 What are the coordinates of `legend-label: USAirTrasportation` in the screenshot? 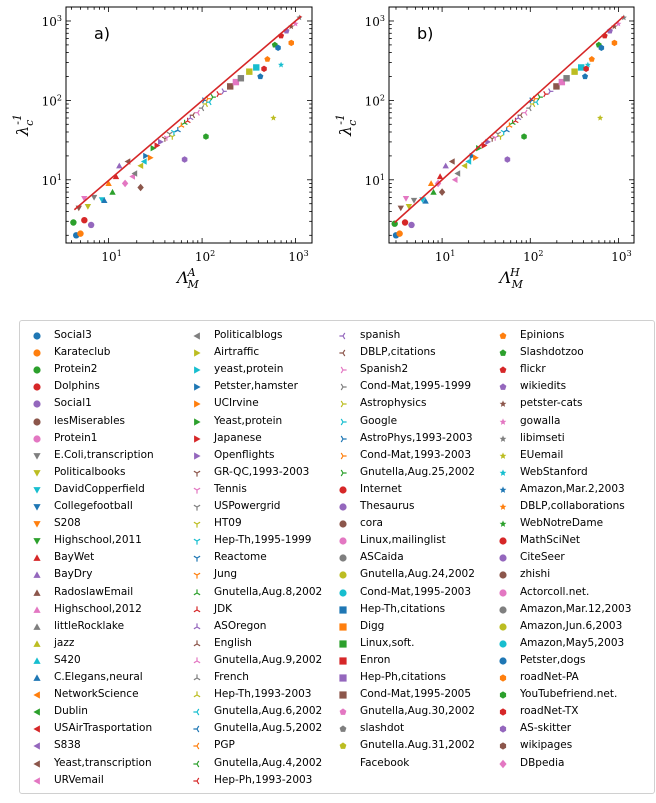 It's located at (103, 728).